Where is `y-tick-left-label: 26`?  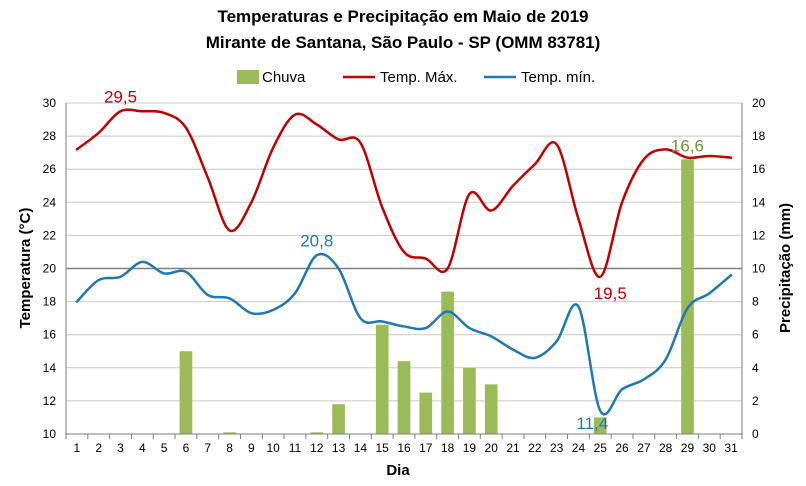
y-tick-left-label: 26 is located at coordinates (50, 169).